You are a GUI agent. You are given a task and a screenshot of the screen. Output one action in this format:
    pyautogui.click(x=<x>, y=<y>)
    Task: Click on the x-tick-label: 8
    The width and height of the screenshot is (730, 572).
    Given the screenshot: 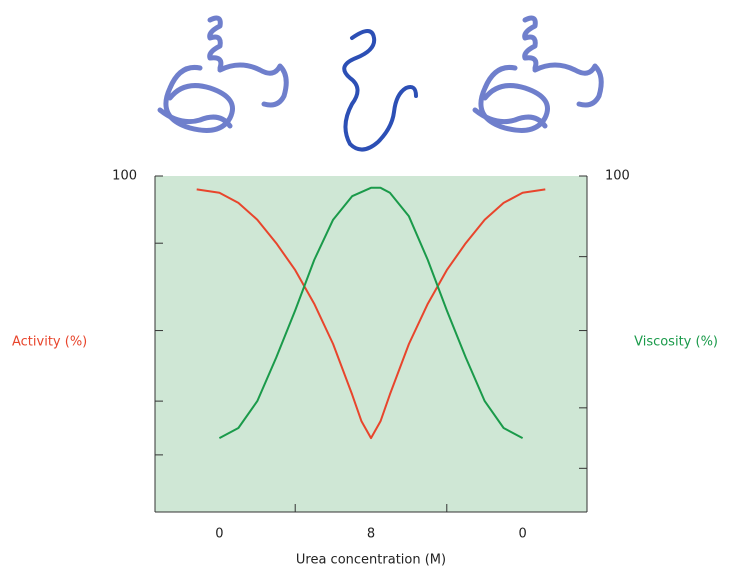 What is the action you would take?
    pyautogui.click(x=371, y=534)
    